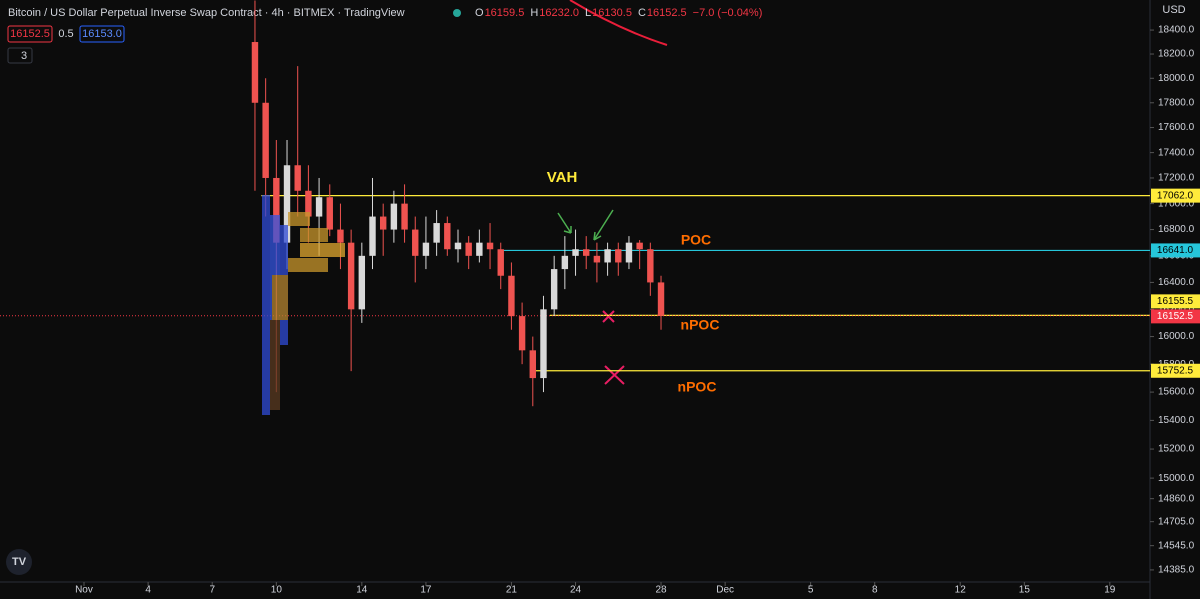 The image size is (1200, 599). I want to click on bid-box, so click(30, 34).